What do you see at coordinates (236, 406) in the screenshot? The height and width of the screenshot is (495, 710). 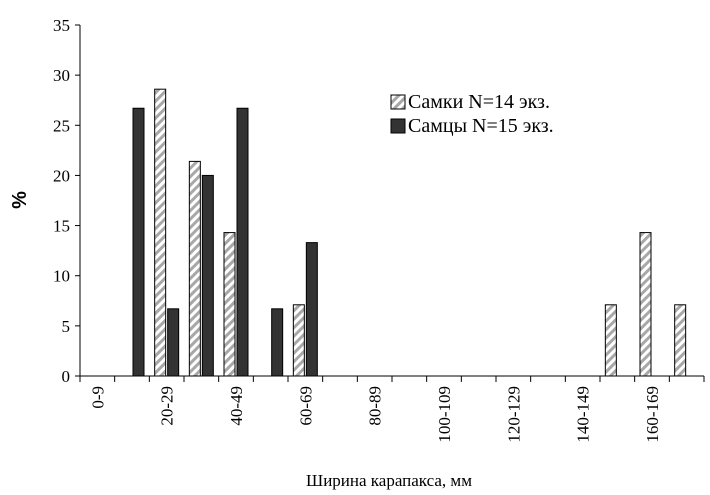 I see `x-tick-label: 40-49` at bounding box center [236, 406].